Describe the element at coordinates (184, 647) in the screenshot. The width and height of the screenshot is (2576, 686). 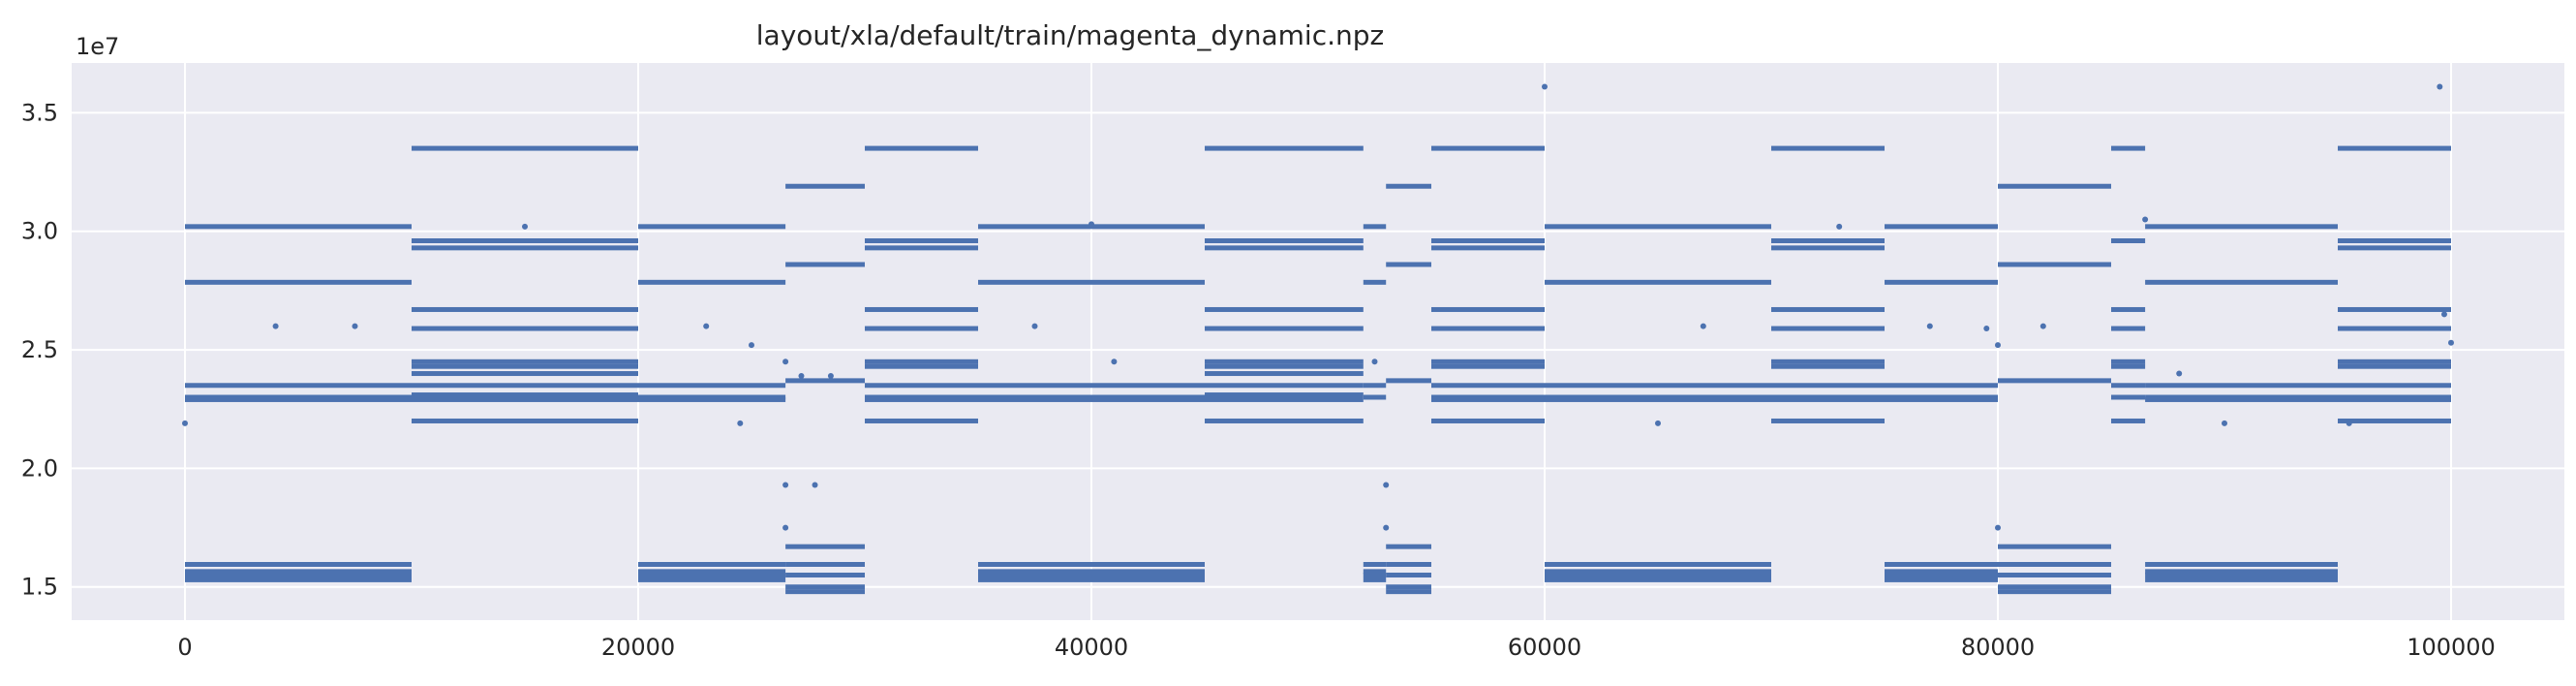
I see `x-tick-label: 0` at that location.